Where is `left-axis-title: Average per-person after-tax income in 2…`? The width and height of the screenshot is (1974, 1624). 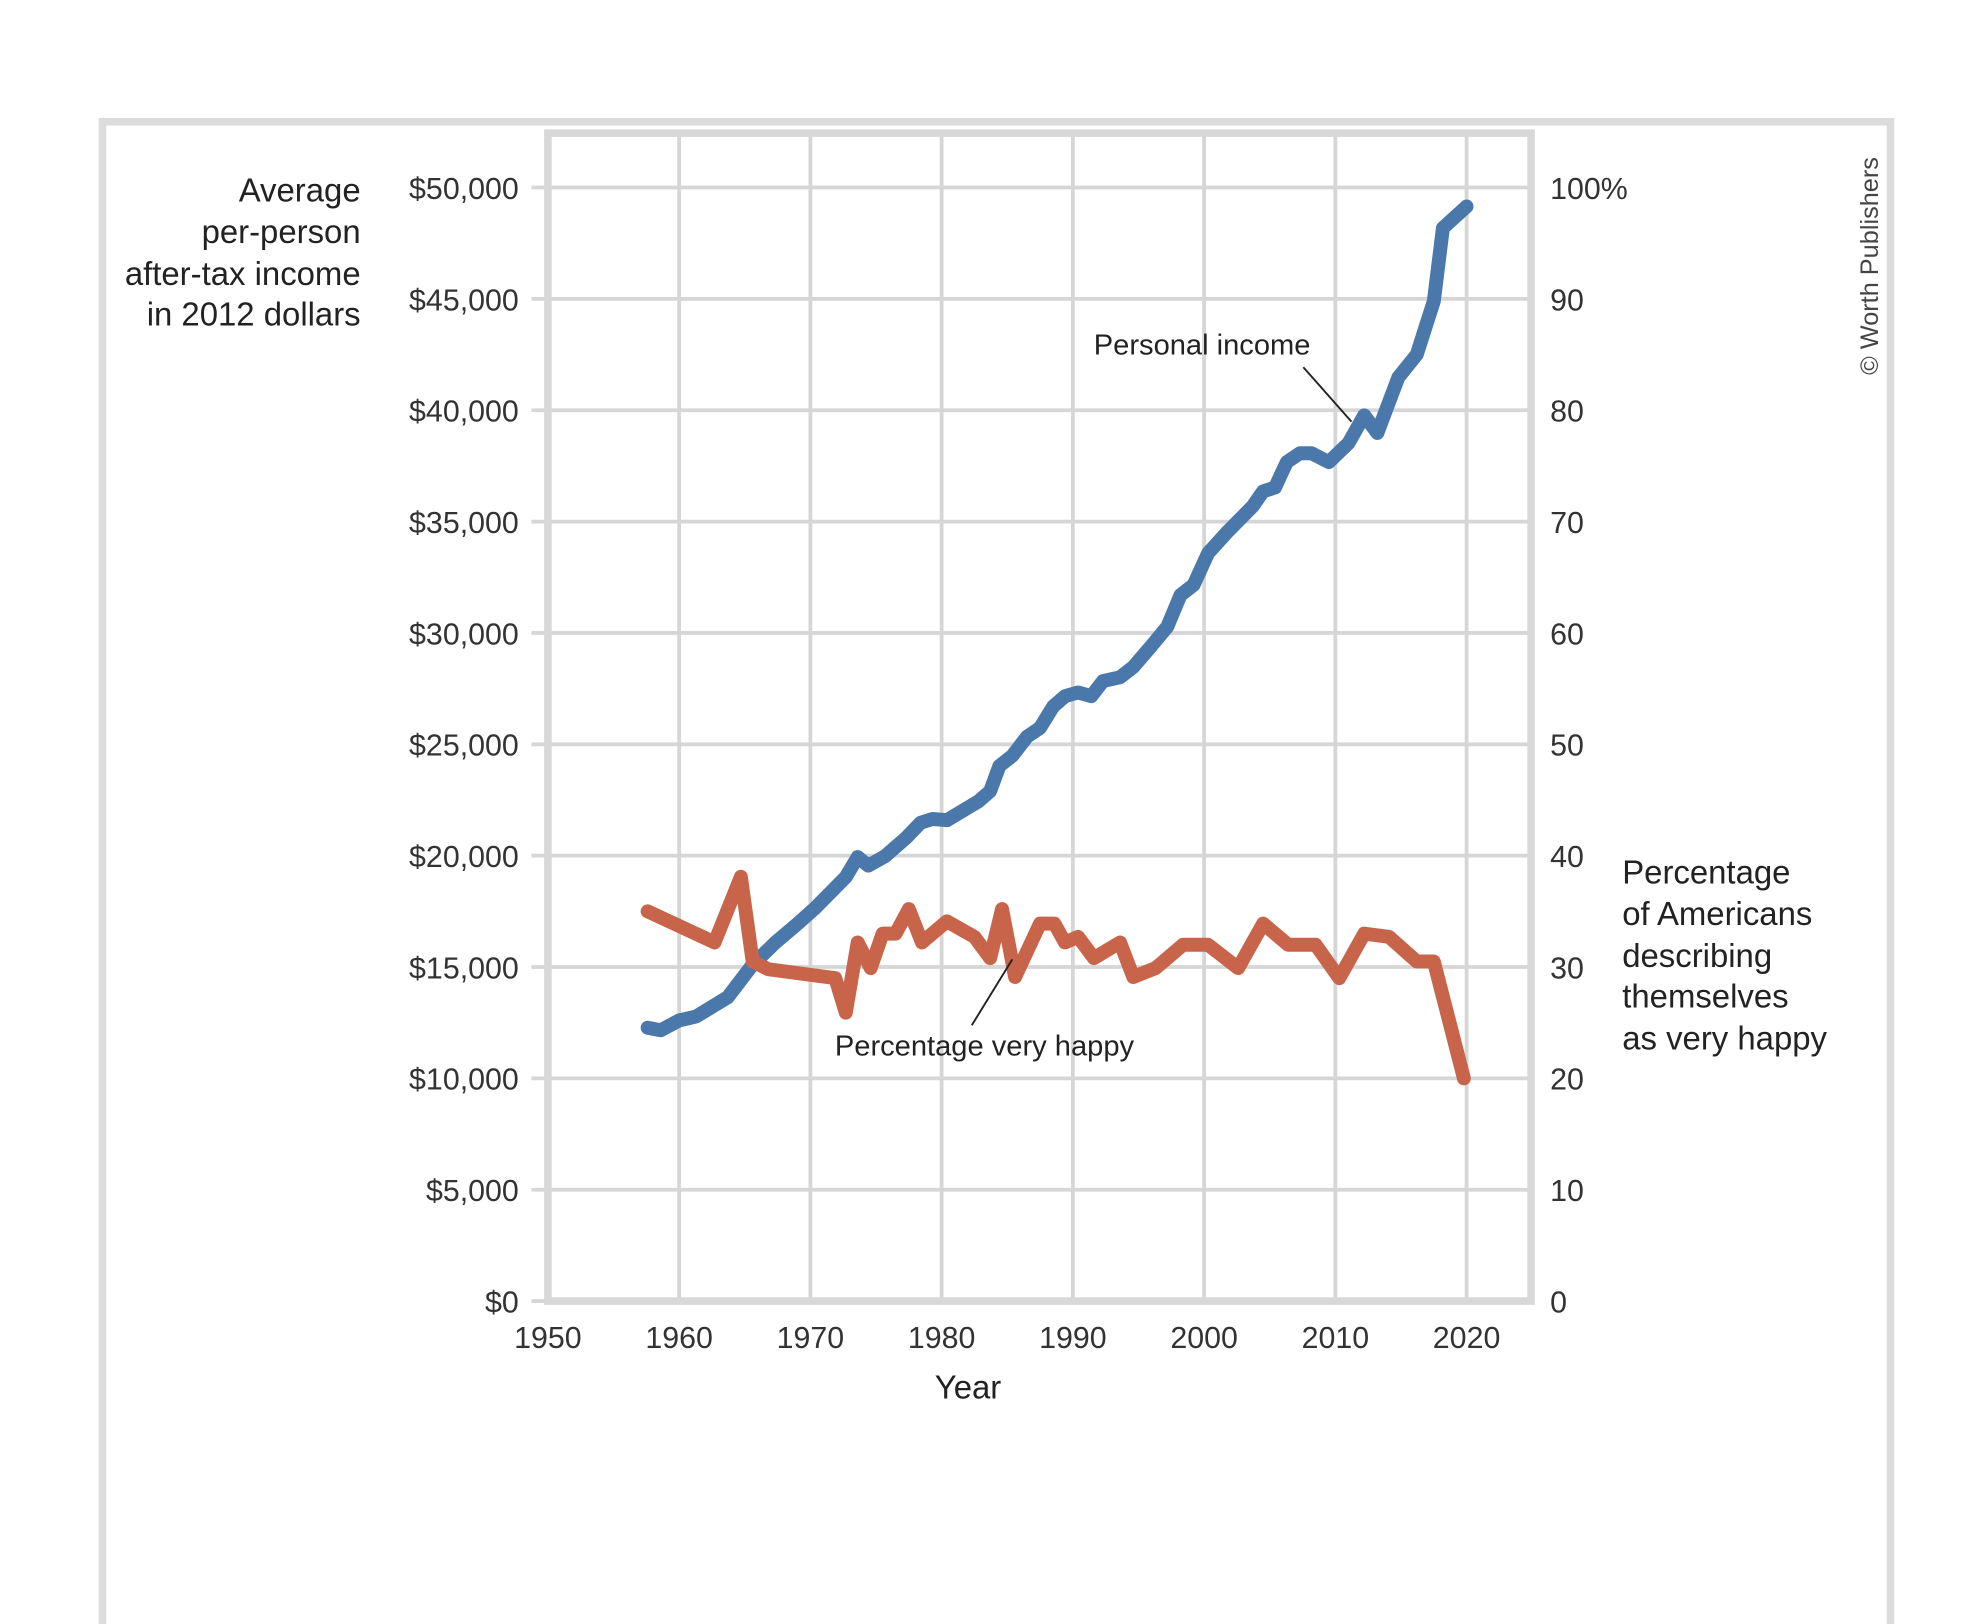 left-axis-title: Average per-person after-tax income in 2… is located at coordinates (243, 251).